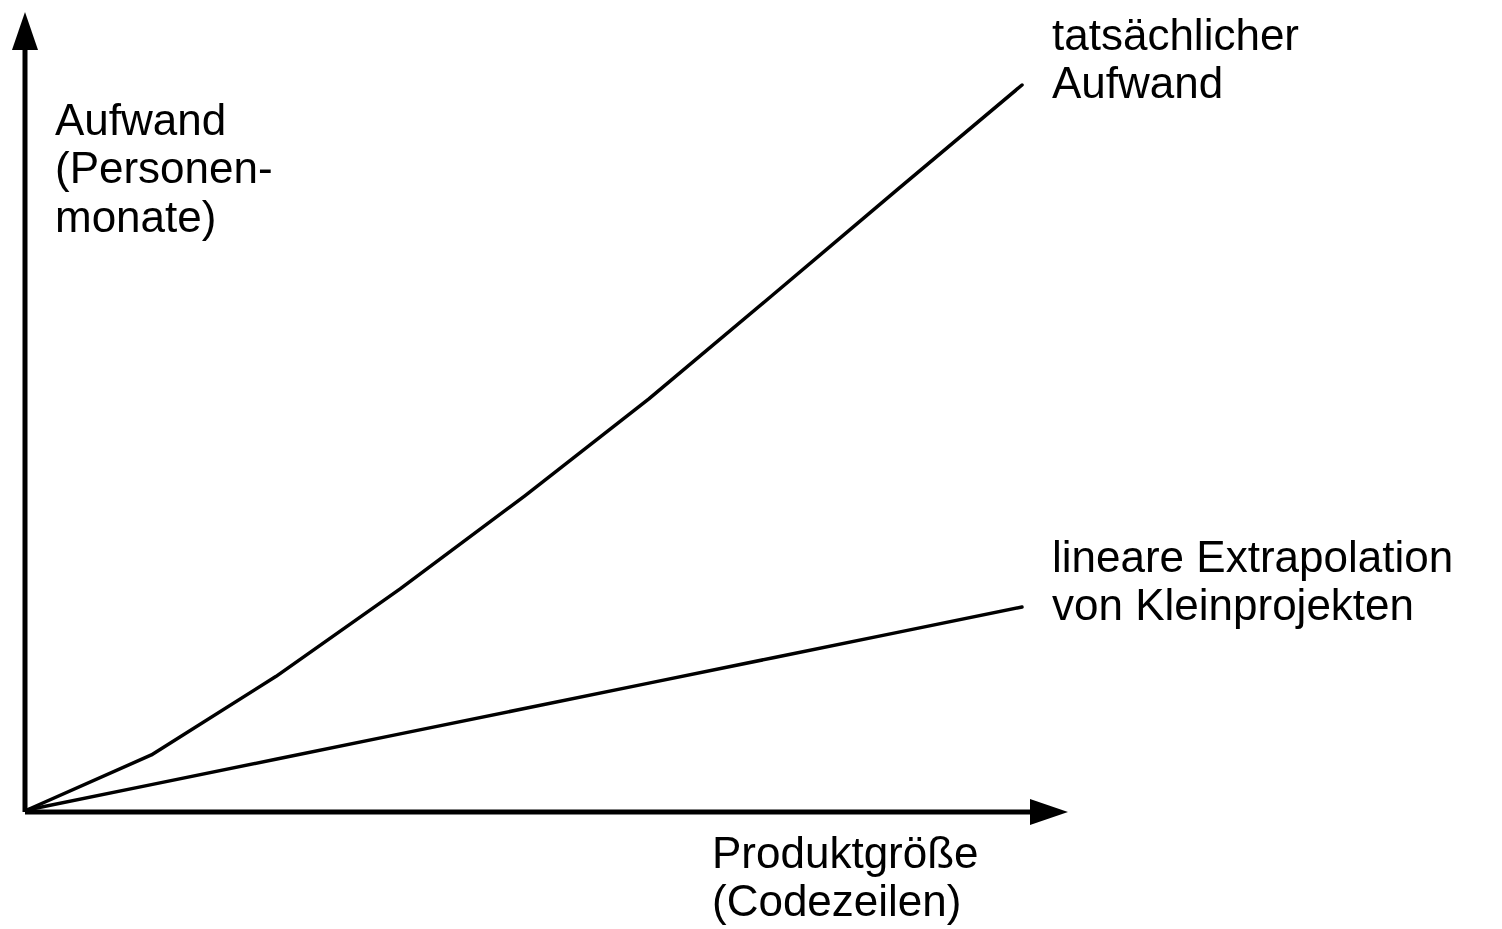 The height and width of the screenshot is (929, 1502). I want to click on y-axis-title: Aufwand (Personen- monate), so click(164, 168).